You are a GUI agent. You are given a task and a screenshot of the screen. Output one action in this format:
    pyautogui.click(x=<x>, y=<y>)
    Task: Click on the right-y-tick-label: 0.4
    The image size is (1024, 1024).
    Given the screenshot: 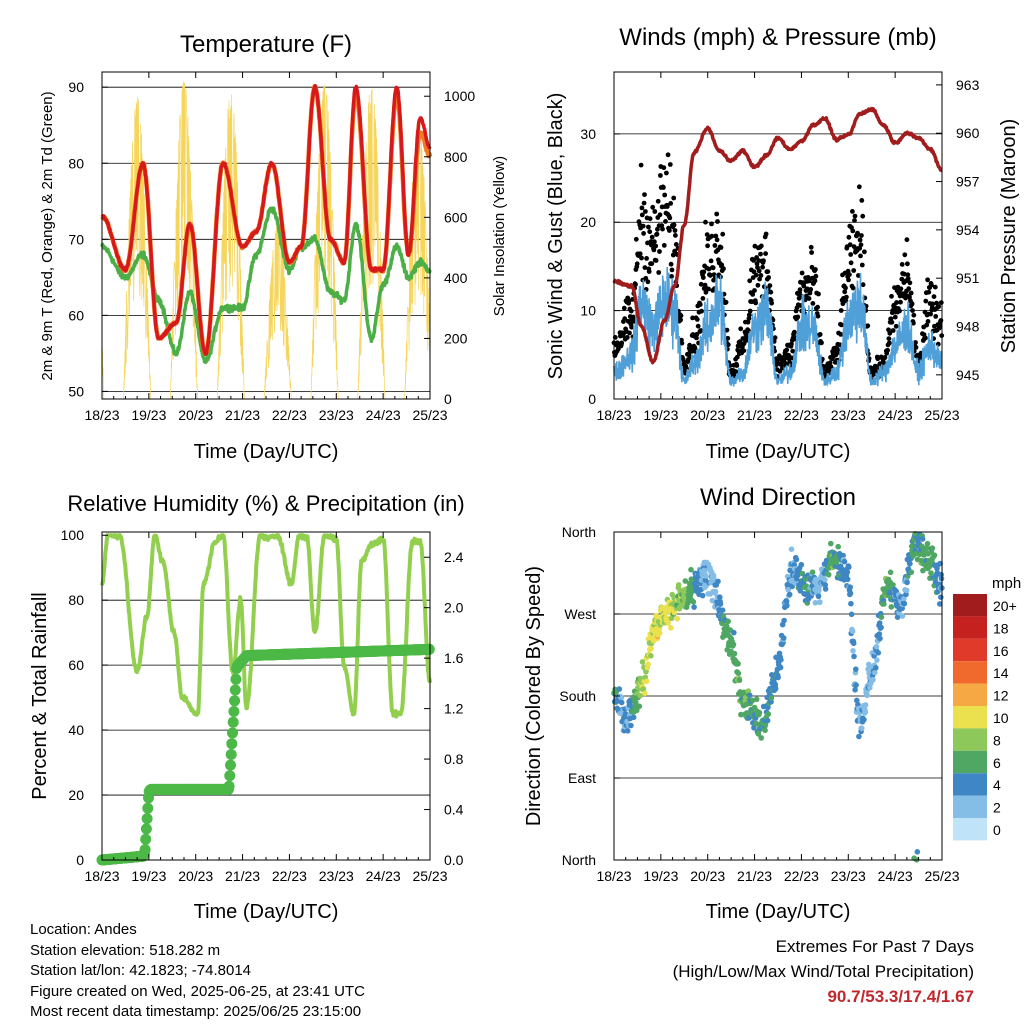 What is the action you would take?
    pyautogui.click(x=454, y=810)
    